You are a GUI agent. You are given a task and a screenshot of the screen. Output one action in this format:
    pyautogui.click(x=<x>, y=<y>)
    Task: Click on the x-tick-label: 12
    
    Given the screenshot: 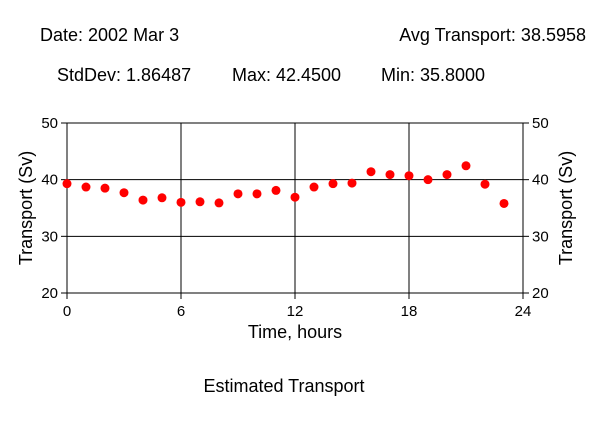 What is the action you would take?
    pyautogui.click(x=295, y=311)
    